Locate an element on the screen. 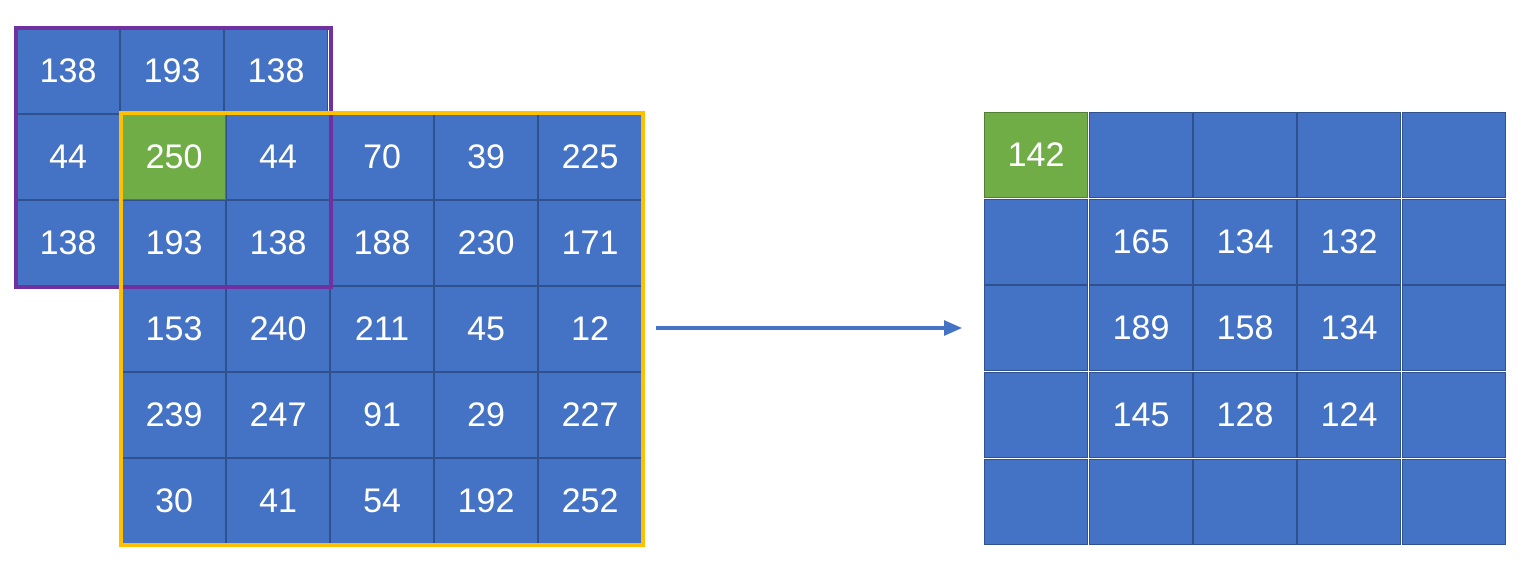 This screenshot has height=564, width=1528. input-cell: 44 is located at coordinates (278, 157).